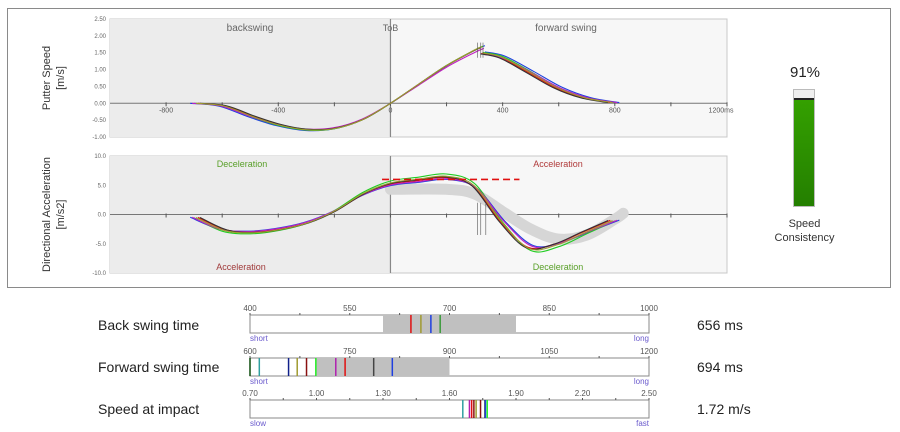  Describe the element at coordinates (804, 152) in the screenshot. I see `gauge-fill` at that location.